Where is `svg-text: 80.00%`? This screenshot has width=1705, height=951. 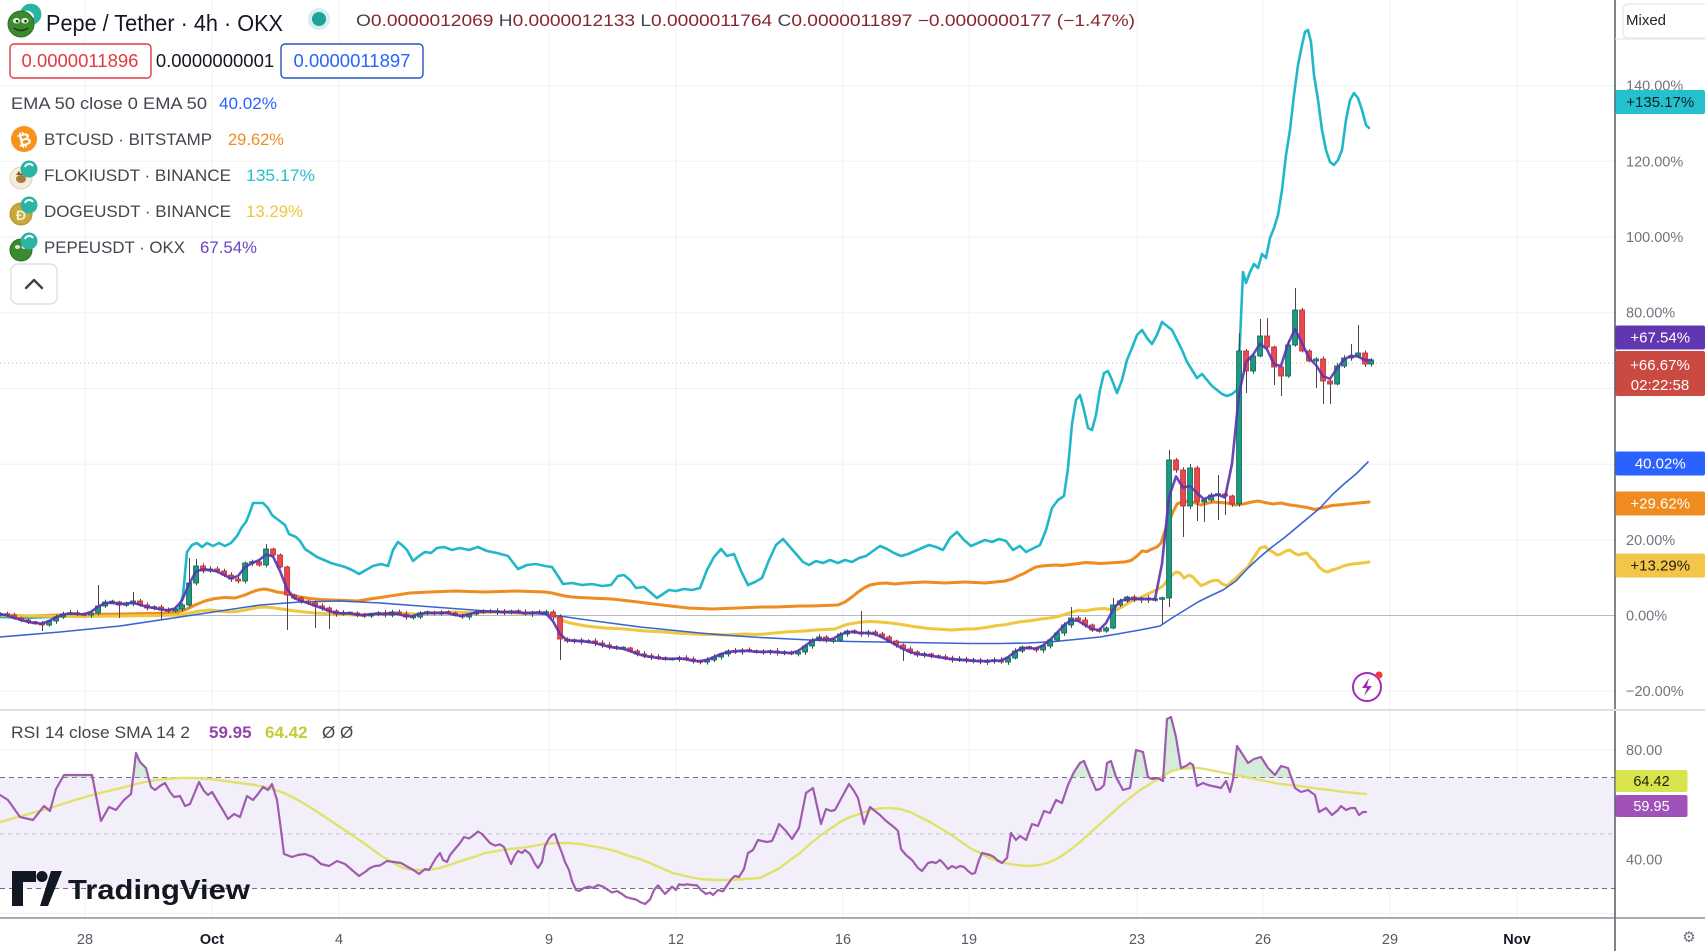 svg-text: 80.00% is located at coordinates (1650, 314).